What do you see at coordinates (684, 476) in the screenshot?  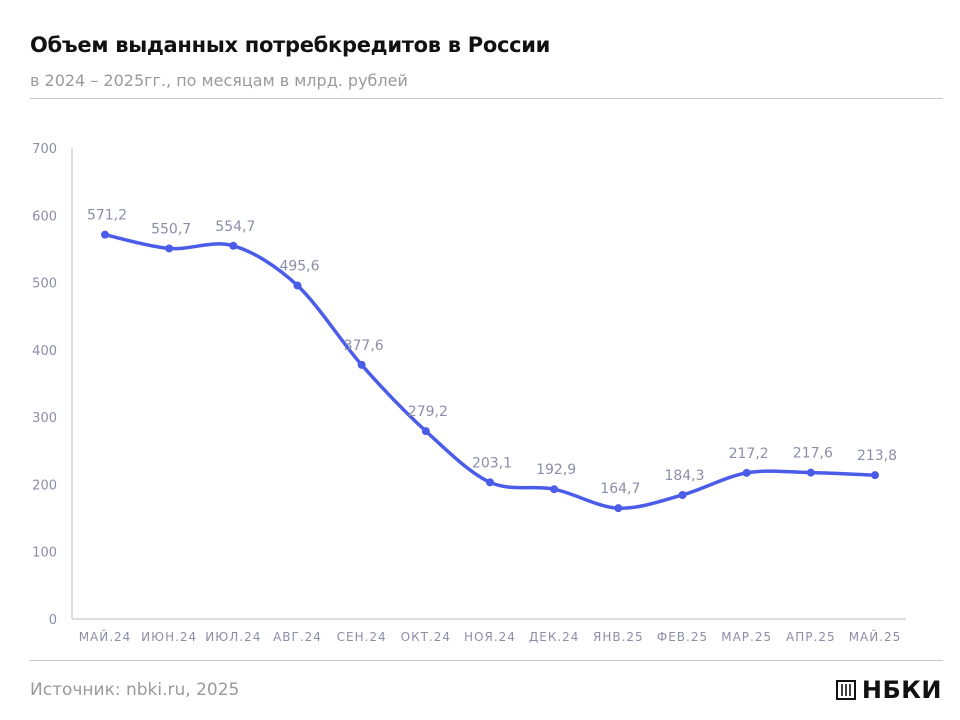 I see `data-label: 184,3` at bounding box center [684, 476].